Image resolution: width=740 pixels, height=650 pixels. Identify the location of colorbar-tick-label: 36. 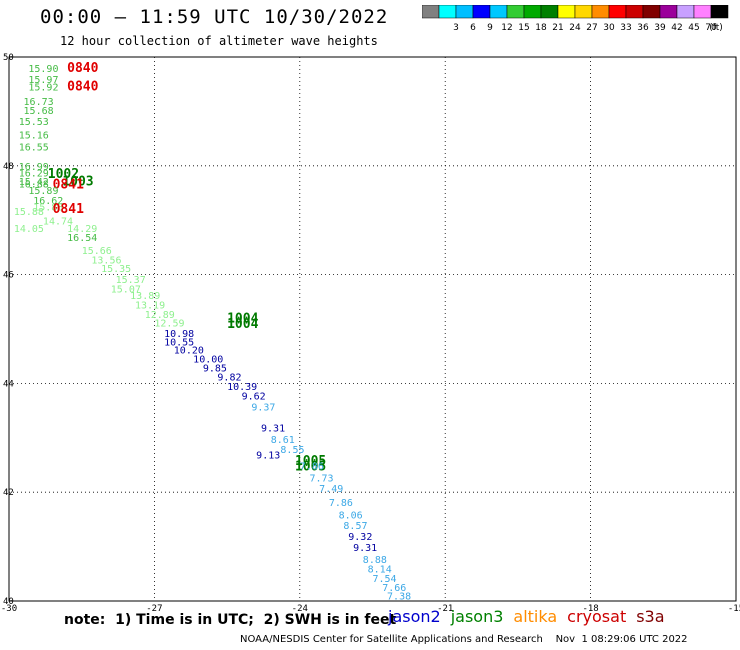
(643, 28).